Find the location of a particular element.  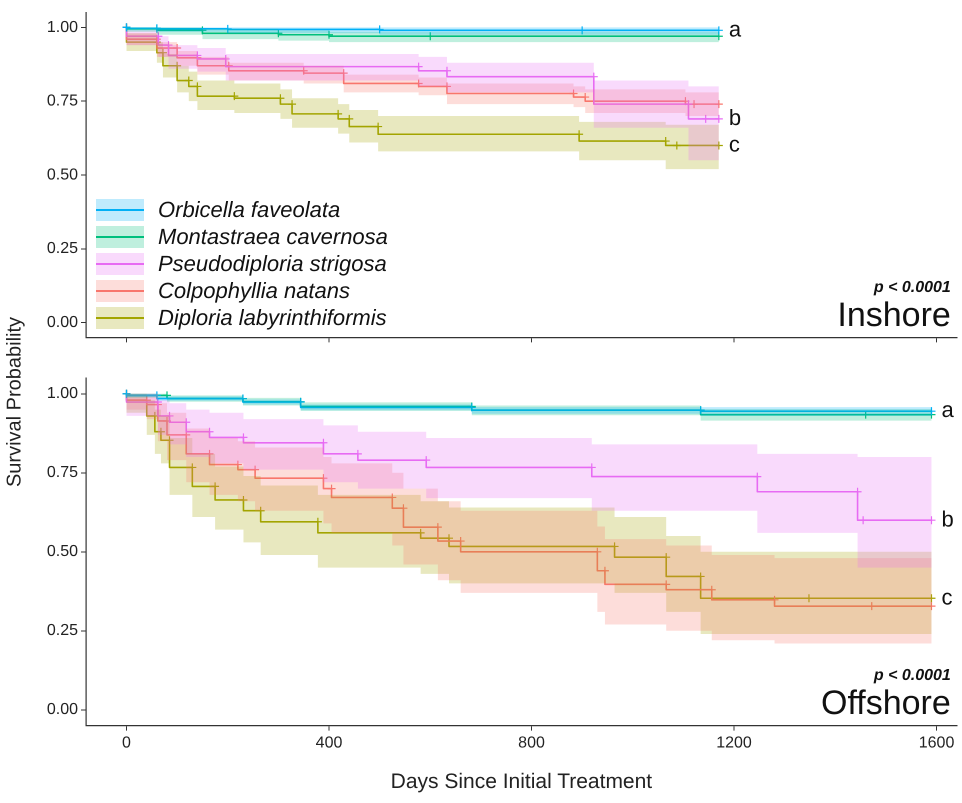

y-axis-title: Survival Probability is located at coordinates (15, 401).